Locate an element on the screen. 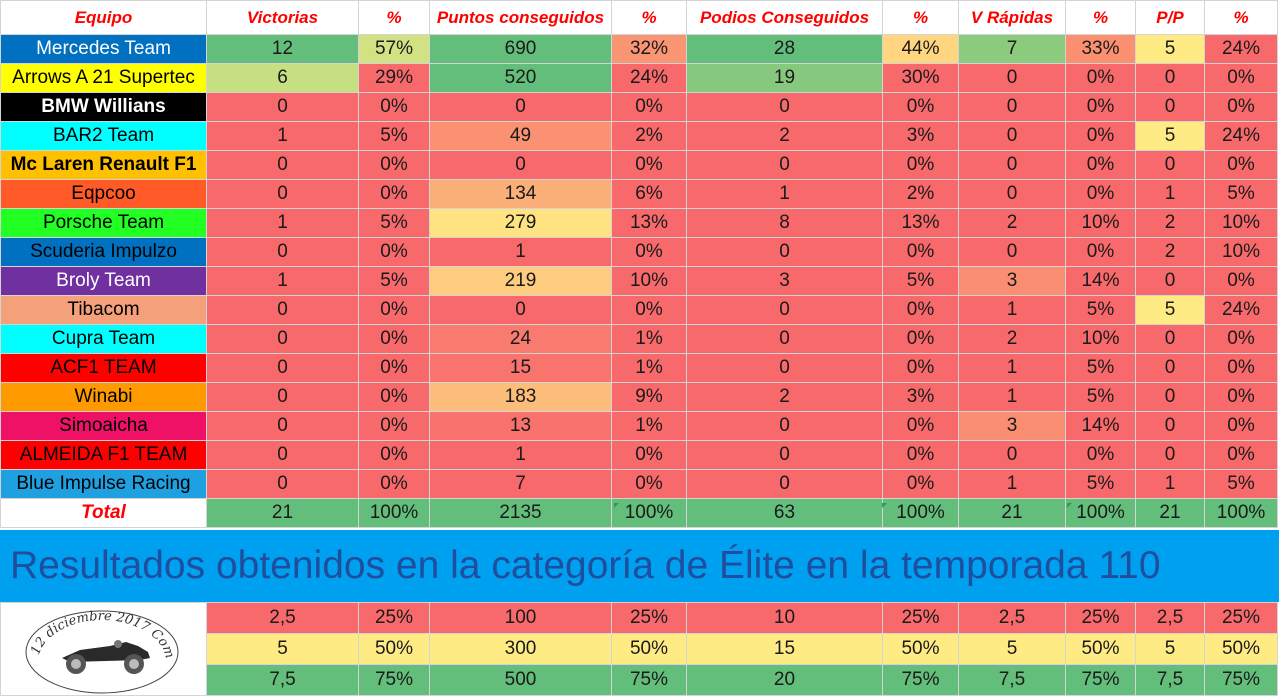  team-name-cell: BMW Willians is located at coordinates (103, 107).